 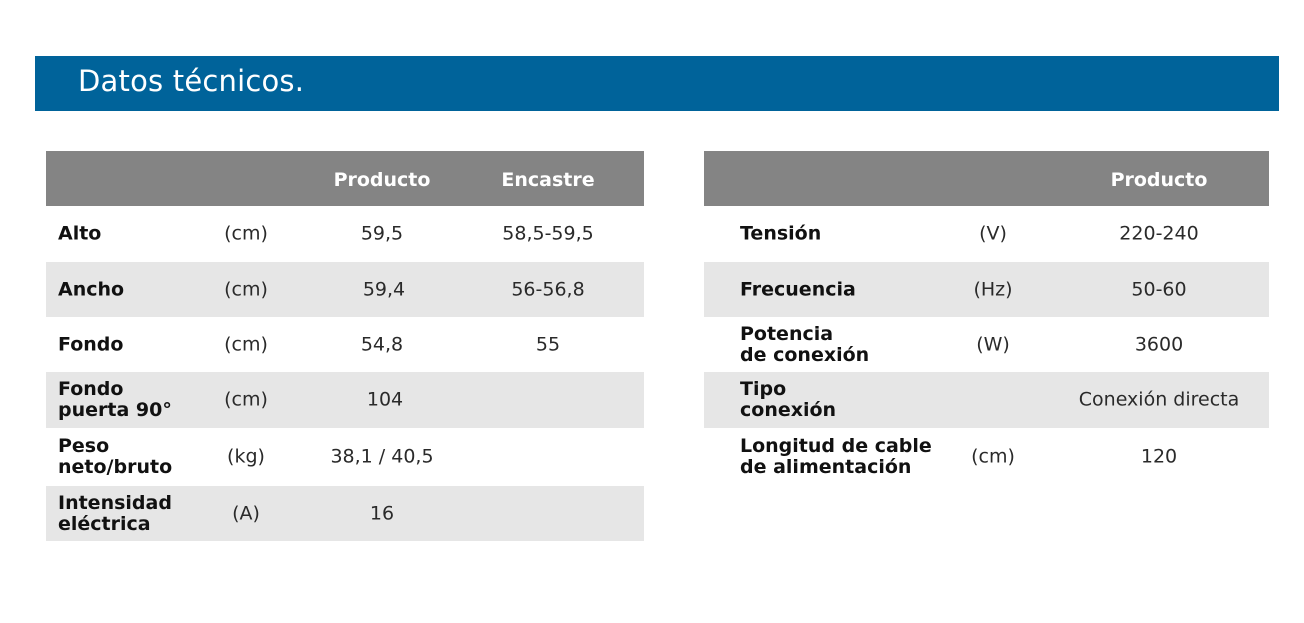 I want to click on row-value-producto: 220-240, so click(x=1159, y=233).